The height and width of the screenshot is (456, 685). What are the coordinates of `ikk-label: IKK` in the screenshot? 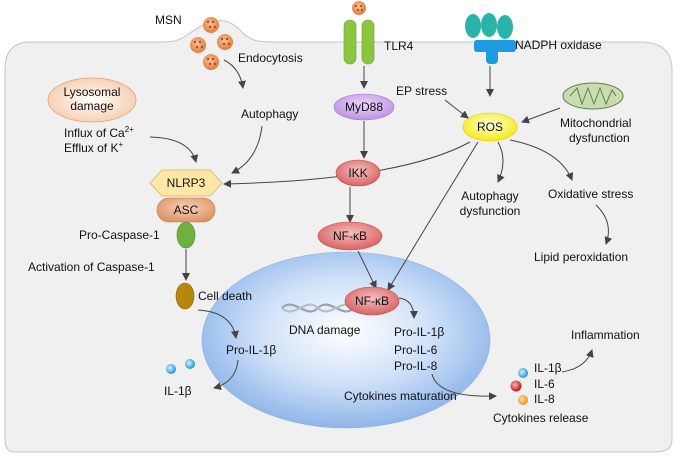 It's located at (357, 173).